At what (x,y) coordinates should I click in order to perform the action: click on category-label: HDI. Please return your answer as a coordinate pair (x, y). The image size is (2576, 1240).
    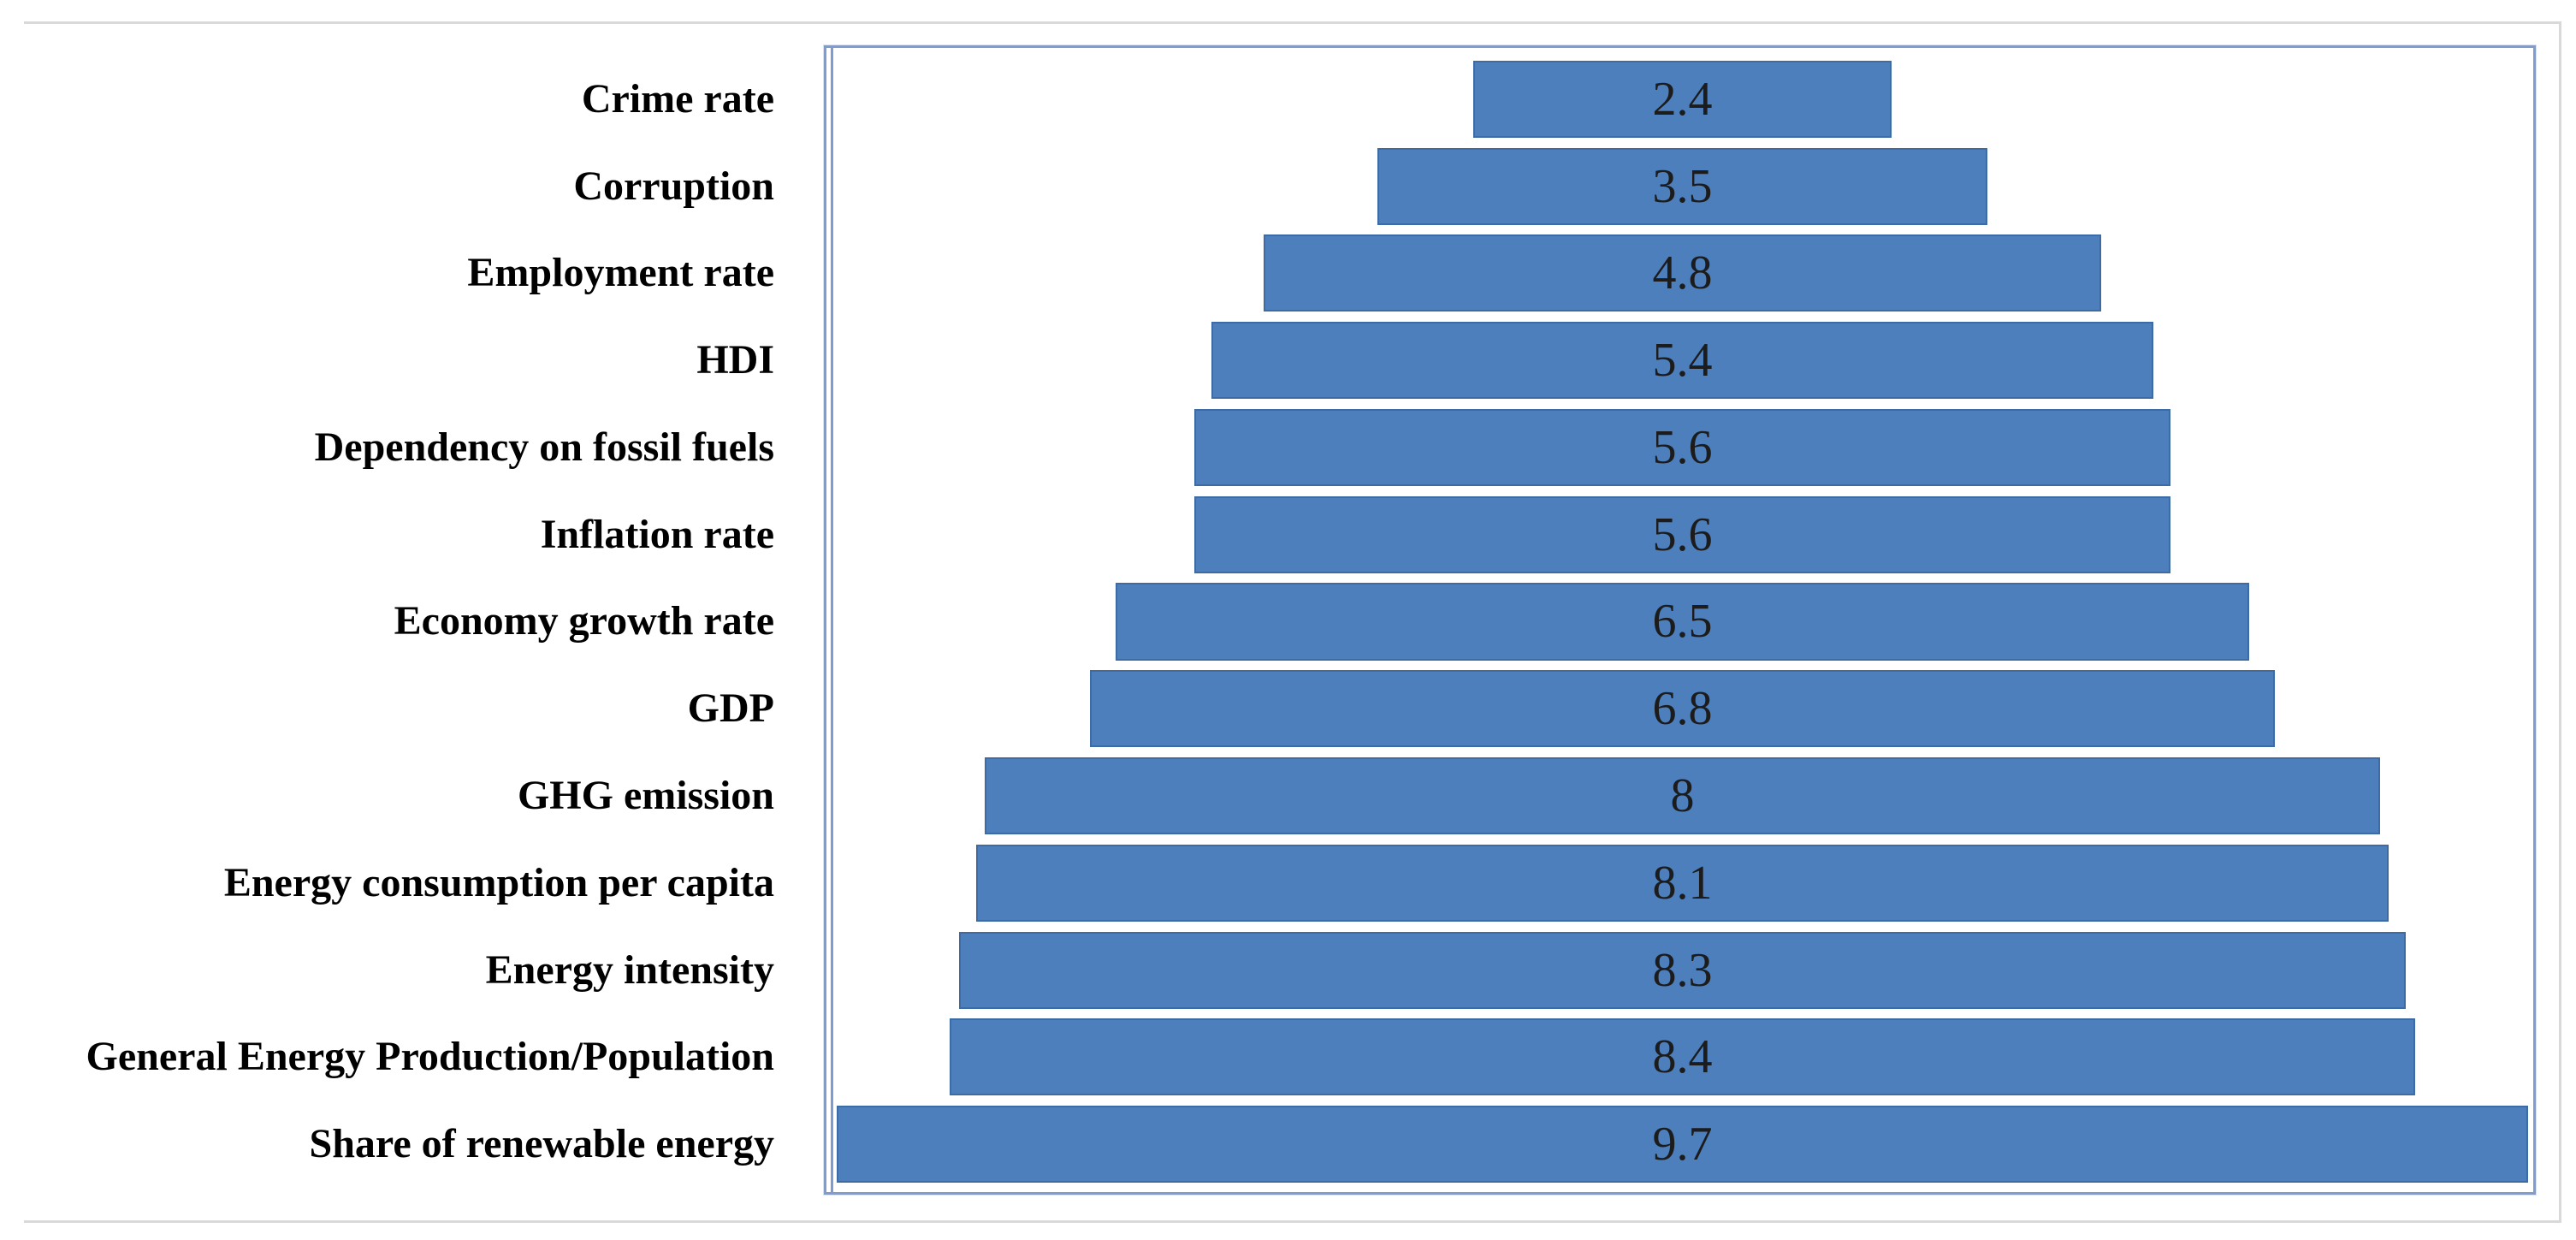
    Looking at the image, I should click on (735, 360).